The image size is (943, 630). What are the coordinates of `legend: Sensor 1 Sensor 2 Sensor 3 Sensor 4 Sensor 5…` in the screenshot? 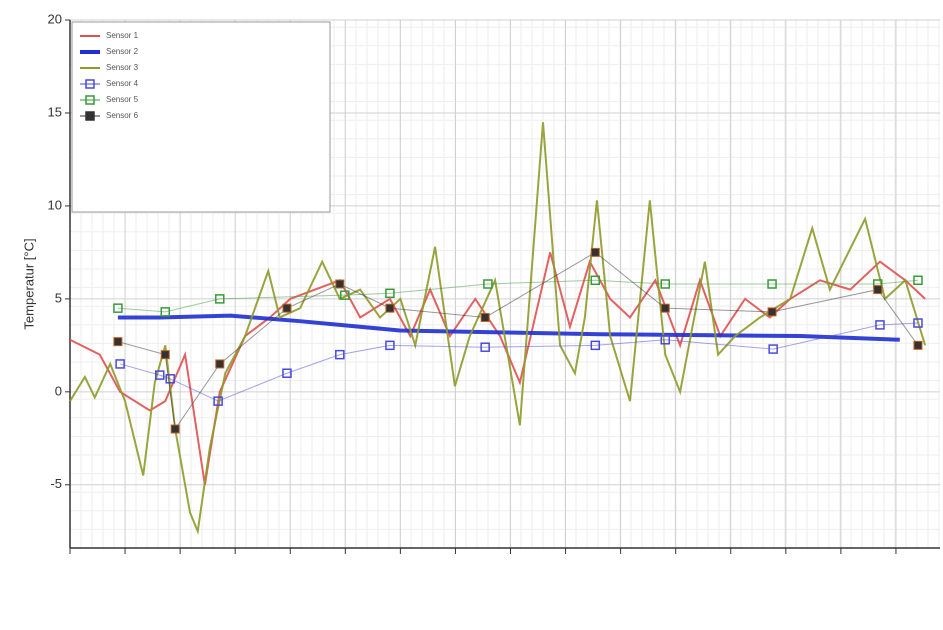 It's located at (201, 117).